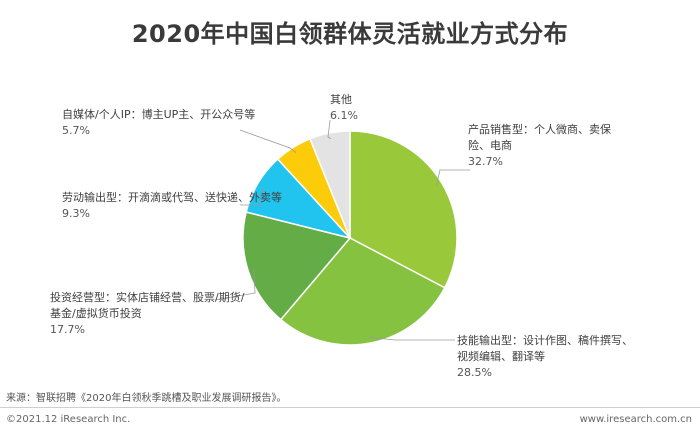 The image size is (700, 433). Describe the element at coordinates (490, 145) in the screenshot. I see `slice-label-text: 险、电商` at that location.